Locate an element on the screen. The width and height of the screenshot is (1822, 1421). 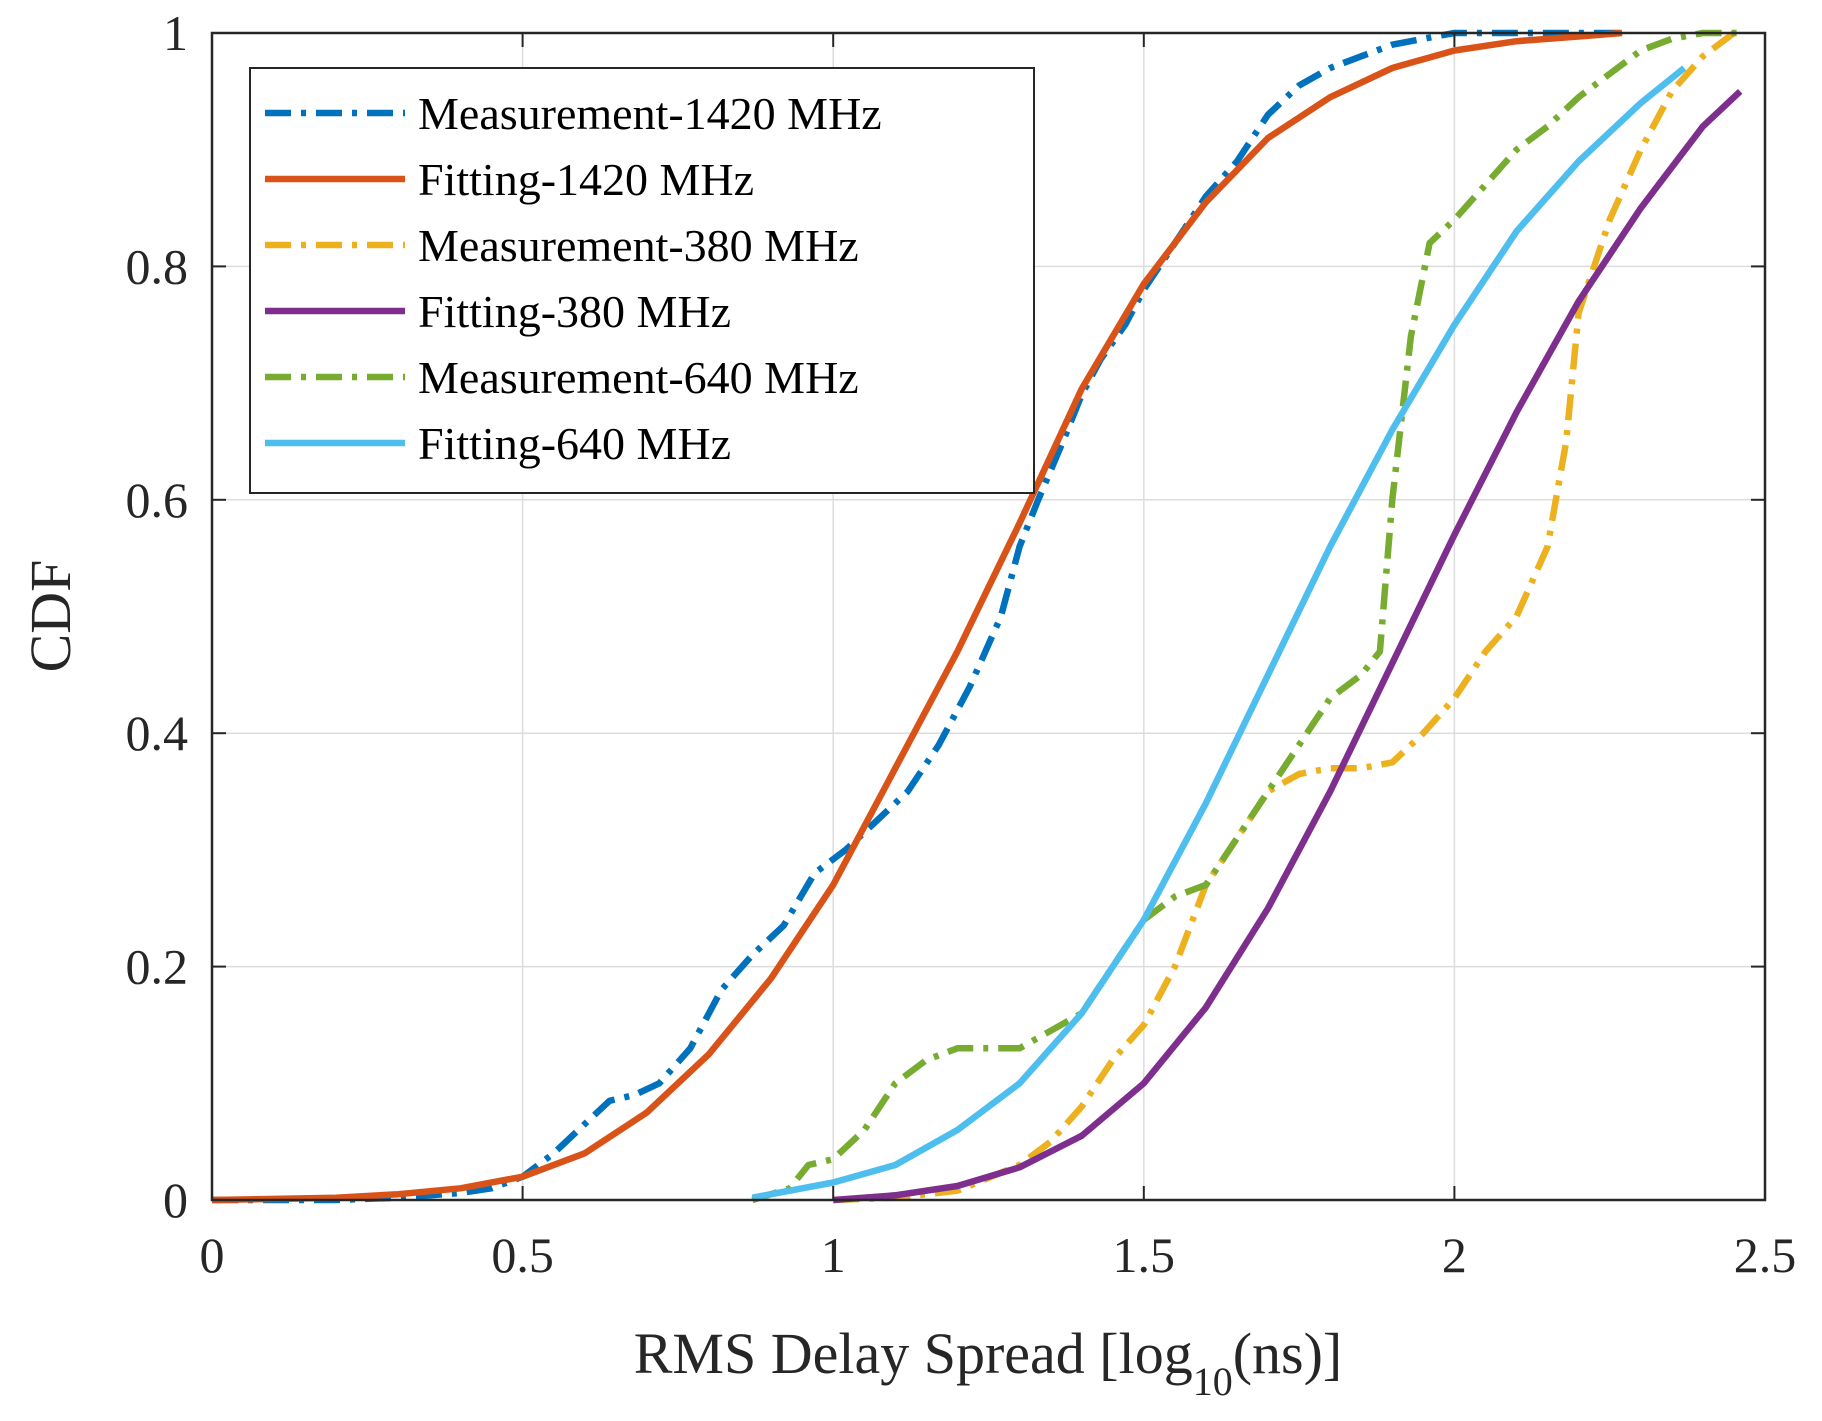
x-tick-label: 1 is located at coordinates (833, 1255).